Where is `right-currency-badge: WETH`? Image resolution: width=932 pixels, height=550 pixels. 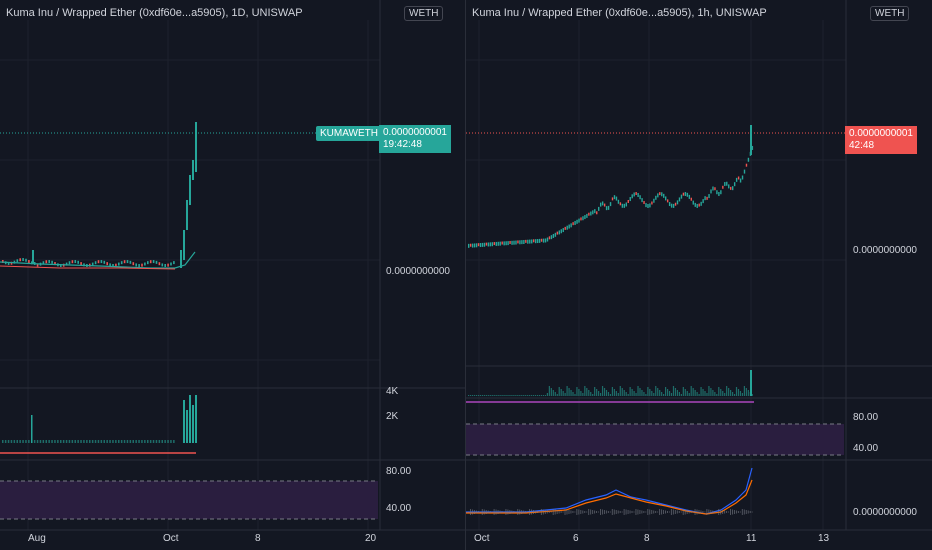
right-currency-badge: WETH is located at coordinates (890, 13).